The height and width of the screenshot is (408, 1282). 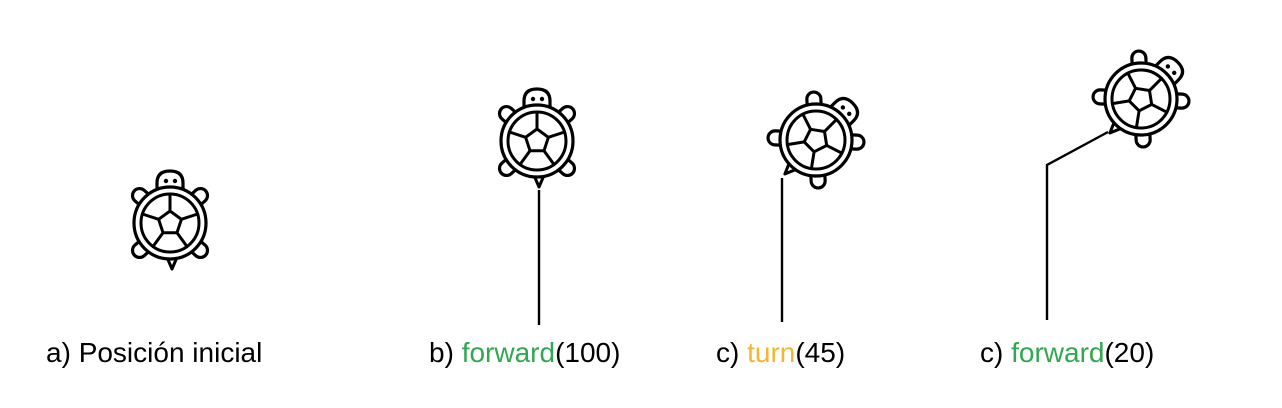 What do you see at coordinates (820, 352) in the screenshot?
I see `command-args: (45)` at bounding box center [820, 352].